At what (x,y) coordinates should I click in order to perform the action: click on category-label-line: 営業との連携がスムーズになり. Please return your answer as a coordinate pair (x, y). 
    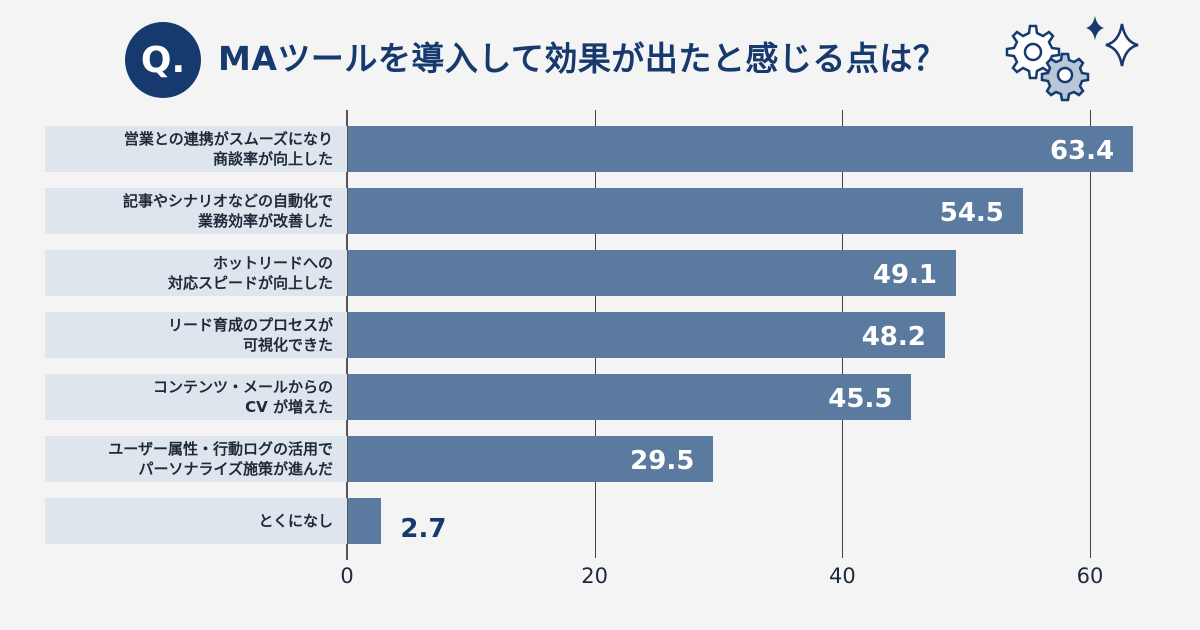
    Looking at the image, I should click on (228, 139).